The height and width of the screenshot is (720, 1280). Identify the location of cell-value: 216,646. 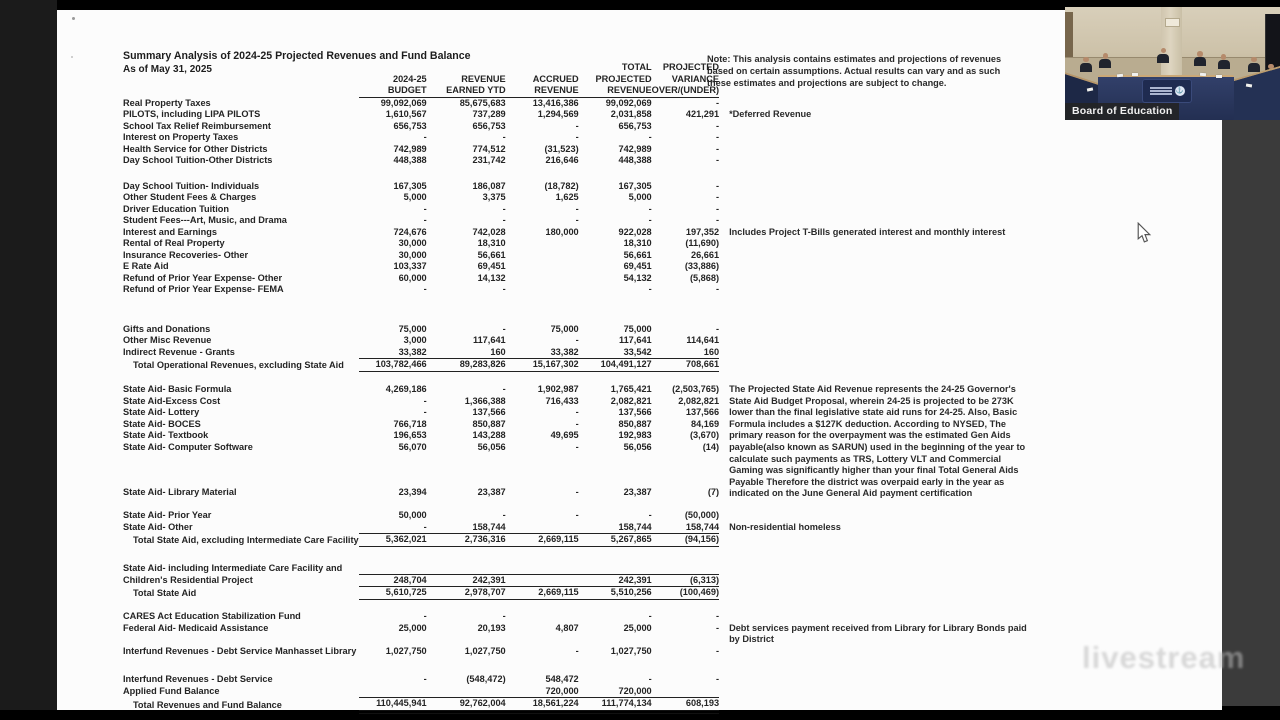
(562, 160).